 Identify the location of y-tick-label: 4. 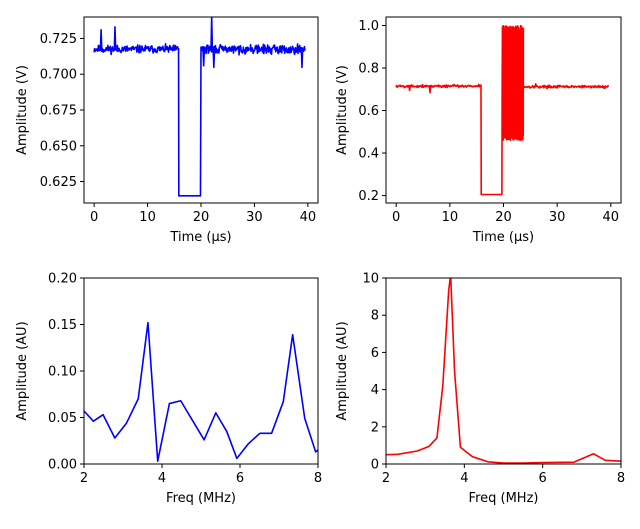
(375, 390).